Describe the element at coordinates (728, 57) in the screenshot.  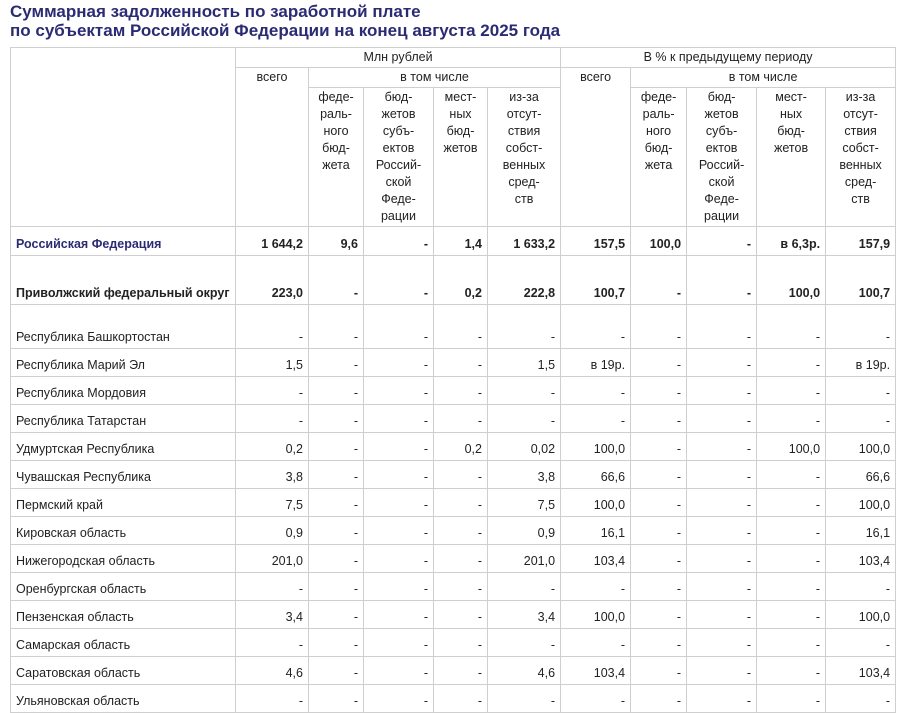
I see `group-header: В % к предыдущему периоду` at that location.